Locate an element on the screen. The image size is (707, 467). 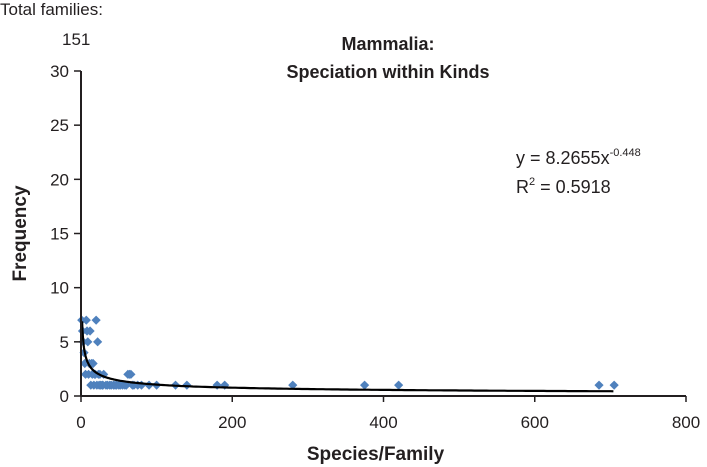
r-squared-value: = 0.5918 is located at coordinates (573, 187).